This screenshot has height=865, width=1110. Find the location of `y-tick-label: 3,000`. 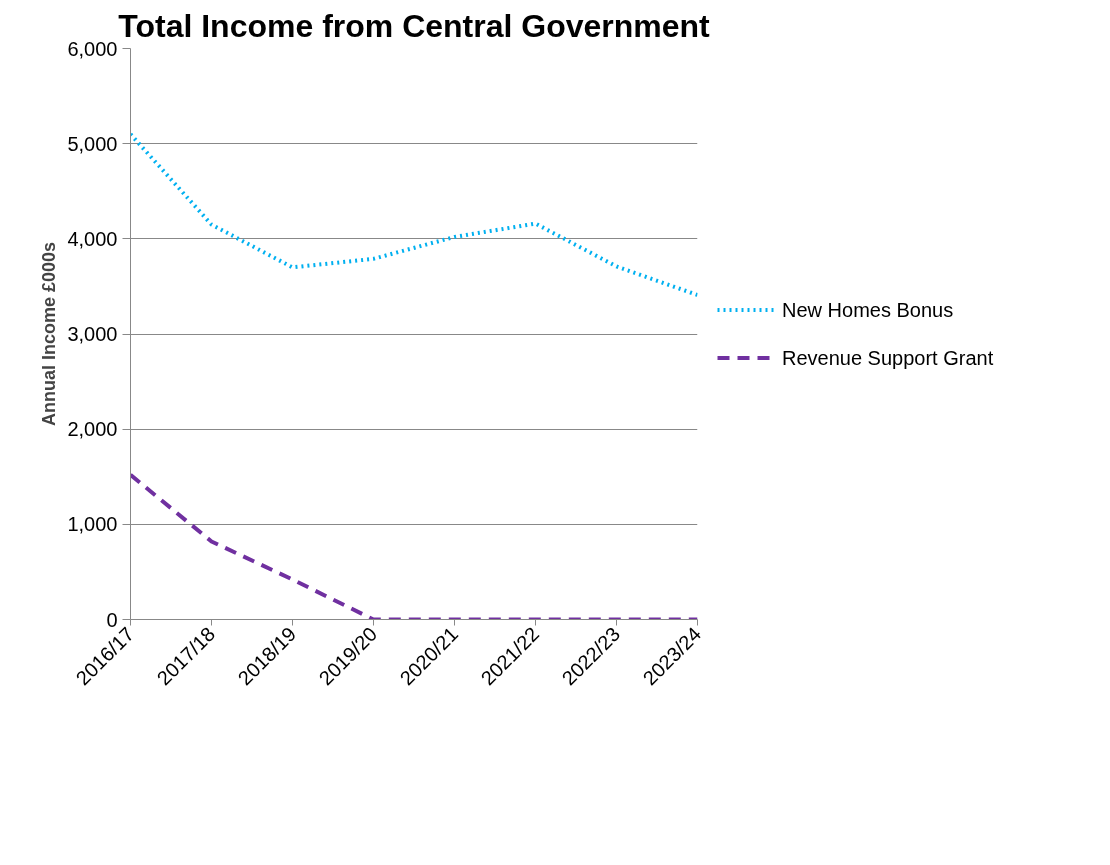

y-tick-label: 3,000 is located at coordinates (92, 334).